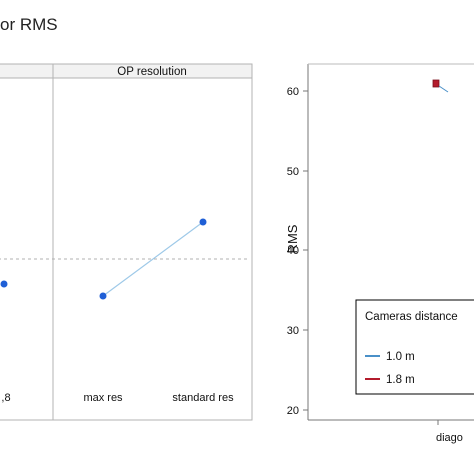 The width and height of the screenshot is (474, 474). What do you see at coordinates (103, 296) in the screenshot?
I see `data-point-max-res` at bounding box center [103, 296].